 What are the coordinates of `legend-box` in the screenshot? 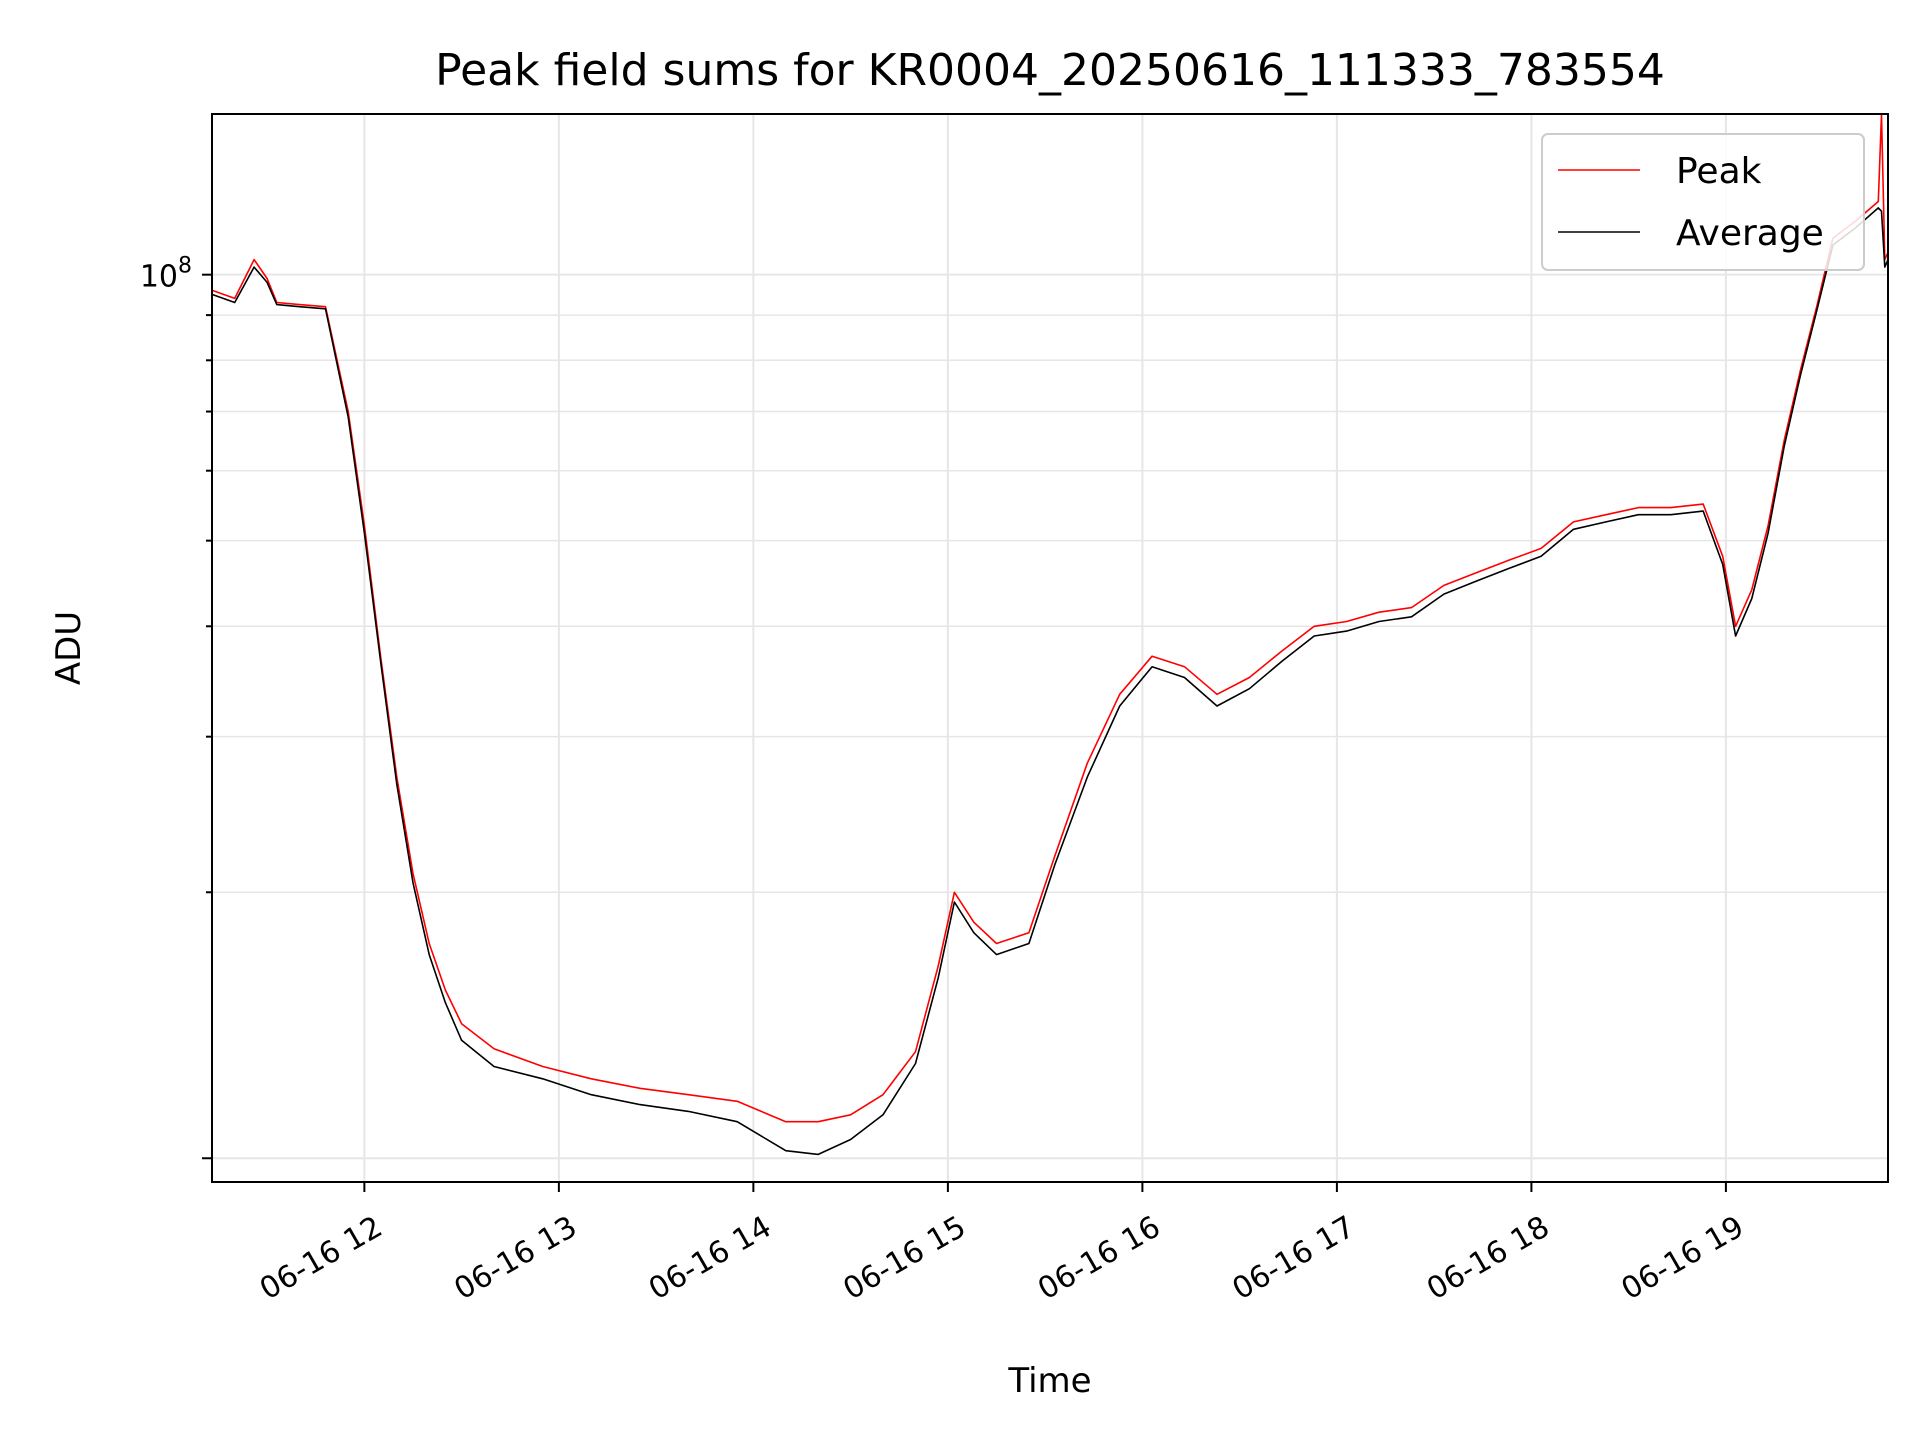 It's located at (1703, 202).